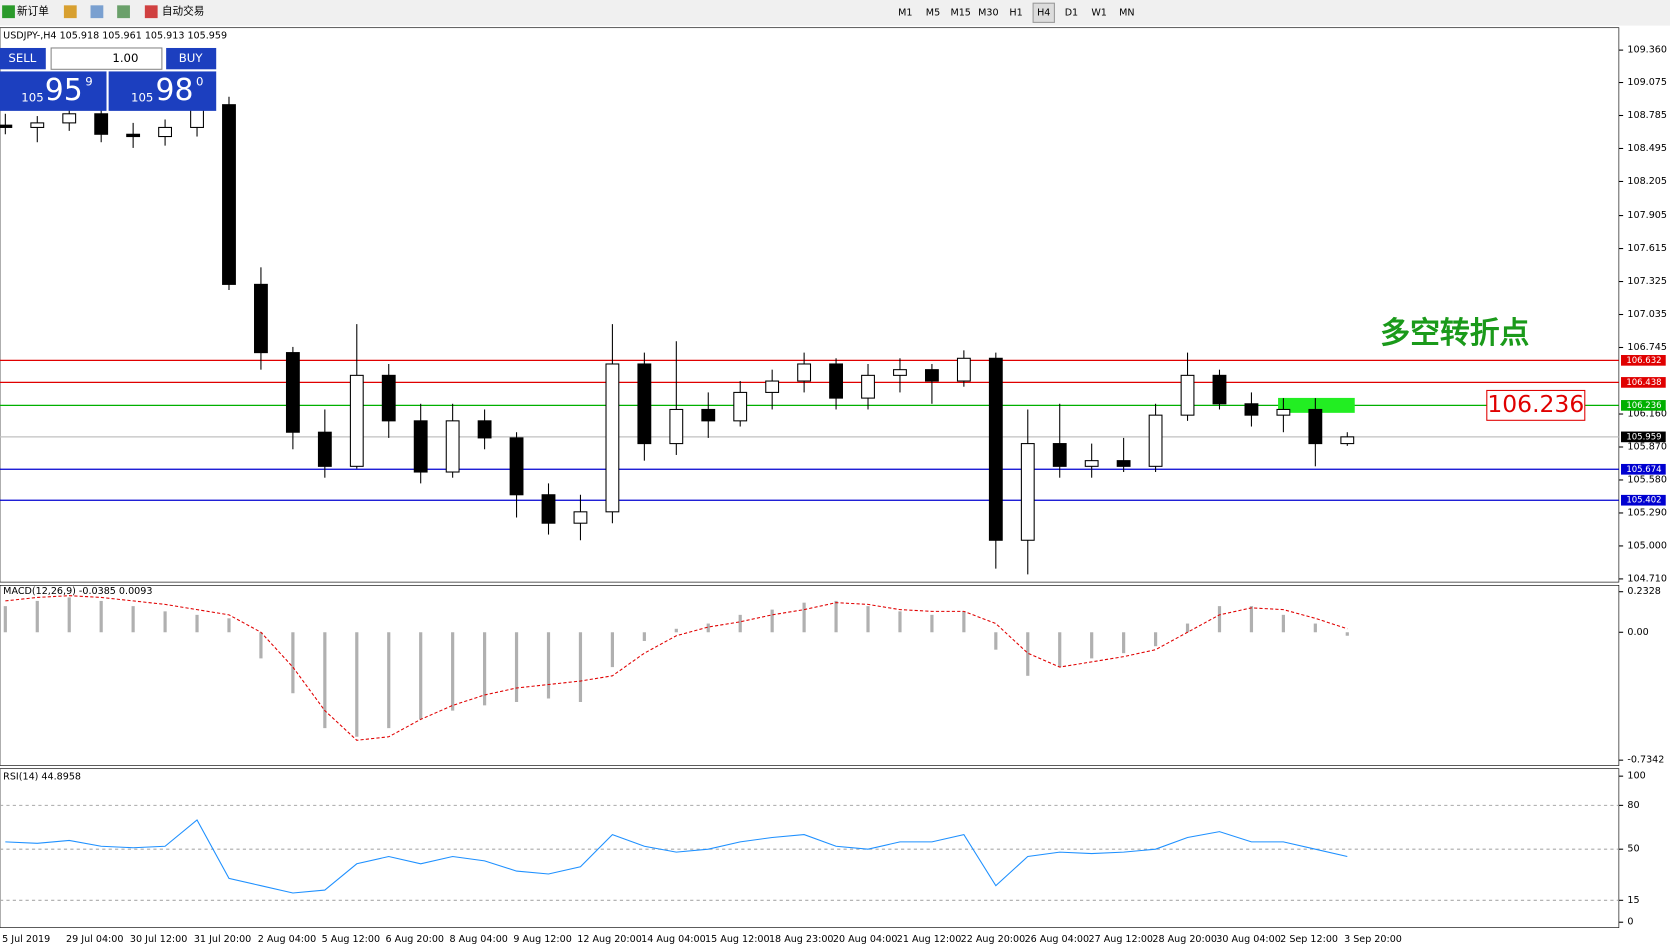 The width and height of the screenshot is (1670, 951). What do you see at coordinates (865, 939) in the screenshot?
I see `x-tick-label: 20 Aug 04:00` at bounding box center [865, 939].